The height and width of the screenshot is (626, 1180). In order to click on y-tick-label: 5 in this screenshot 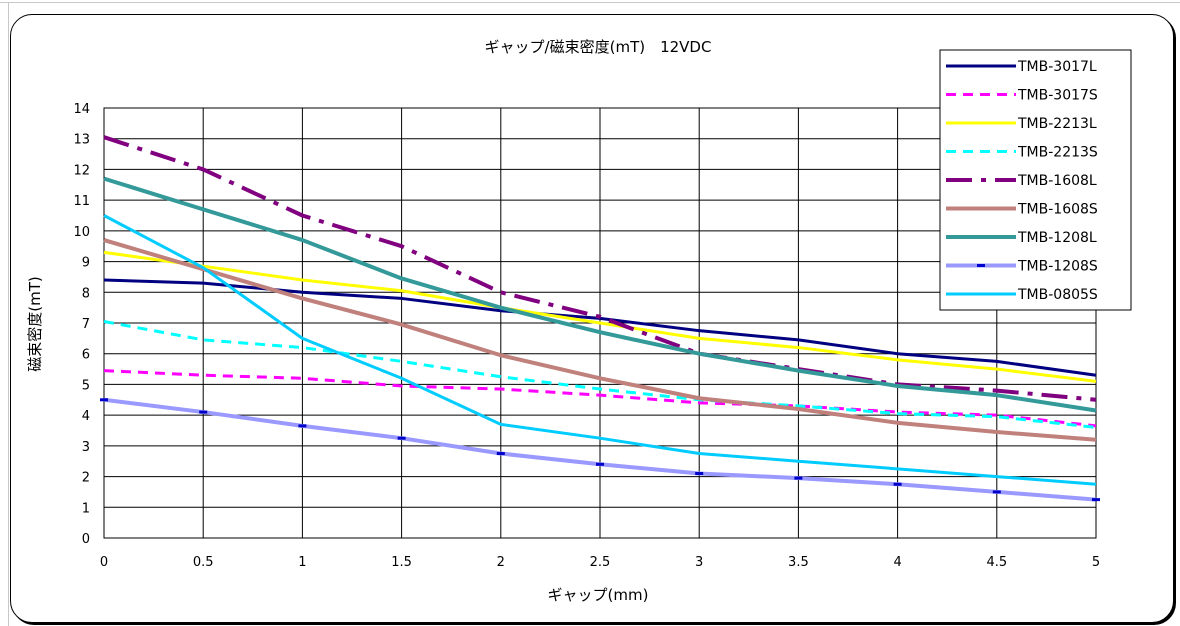, I will do `click(86, 385)`.